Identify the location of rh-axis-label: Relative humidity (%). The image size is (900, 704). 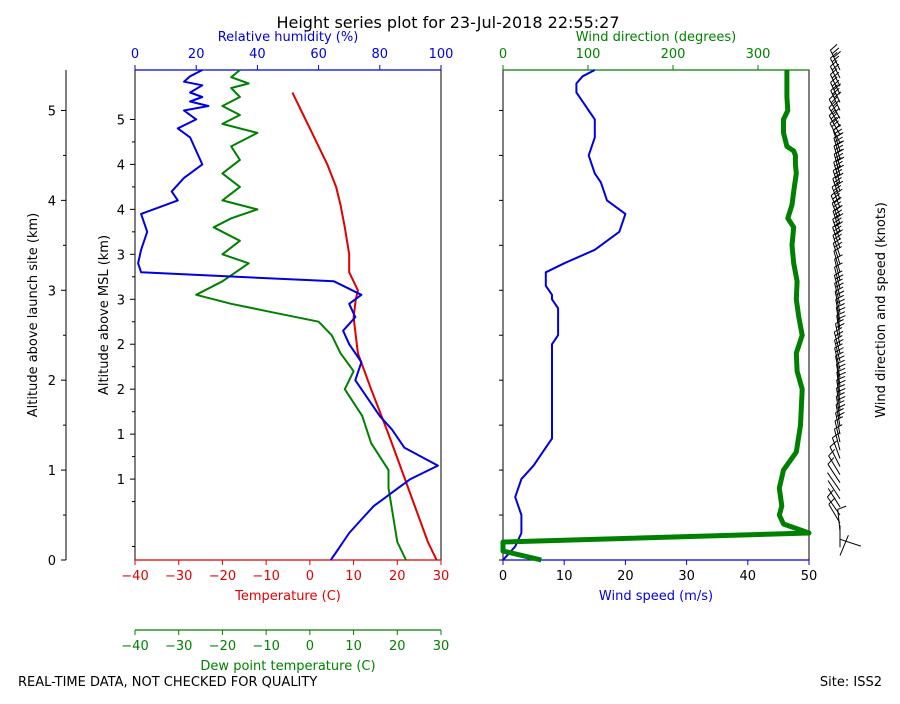
(288, 37).